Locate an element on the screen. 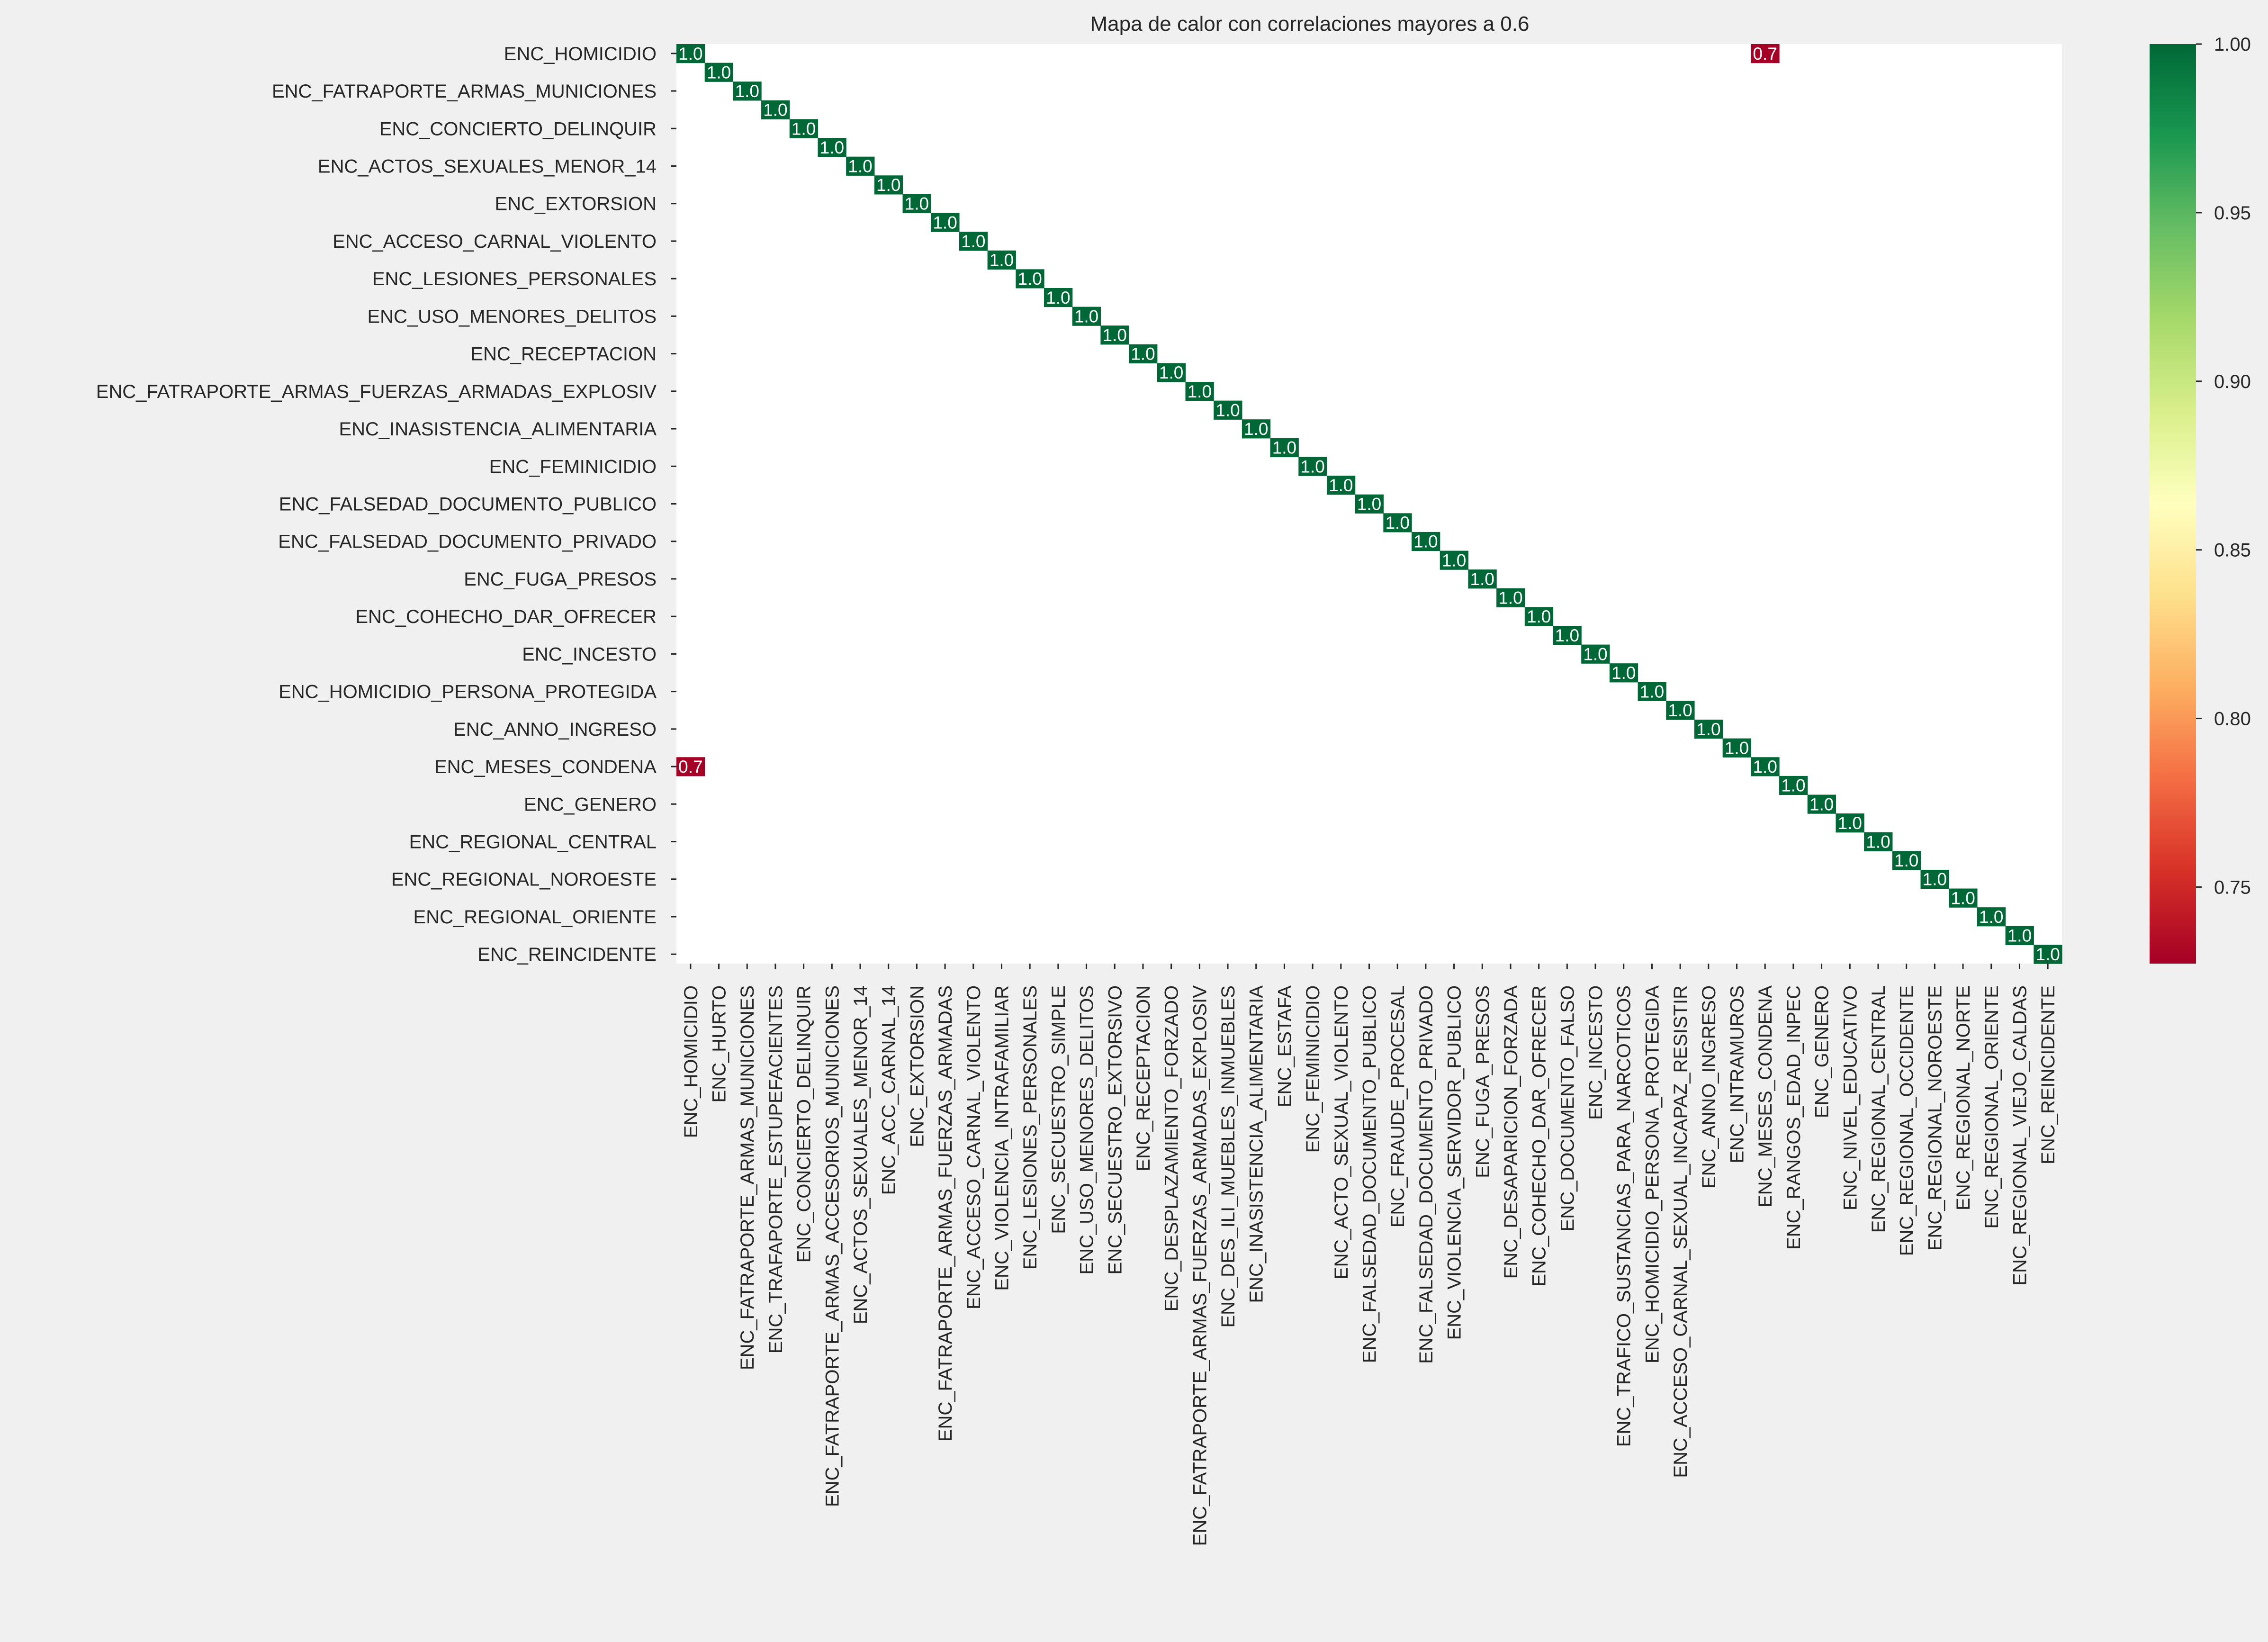  colorbar: 0.75 0.80 0.85 0.90 0.95 1.00 is located at coordinates (2200, 499).